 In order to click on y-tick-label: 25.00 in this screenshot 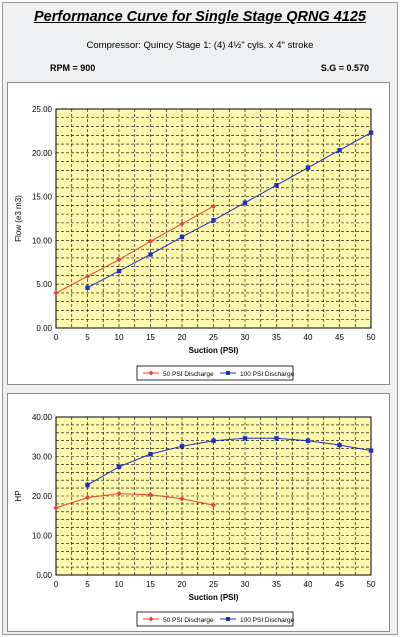, I will do `click(42, 109)`.